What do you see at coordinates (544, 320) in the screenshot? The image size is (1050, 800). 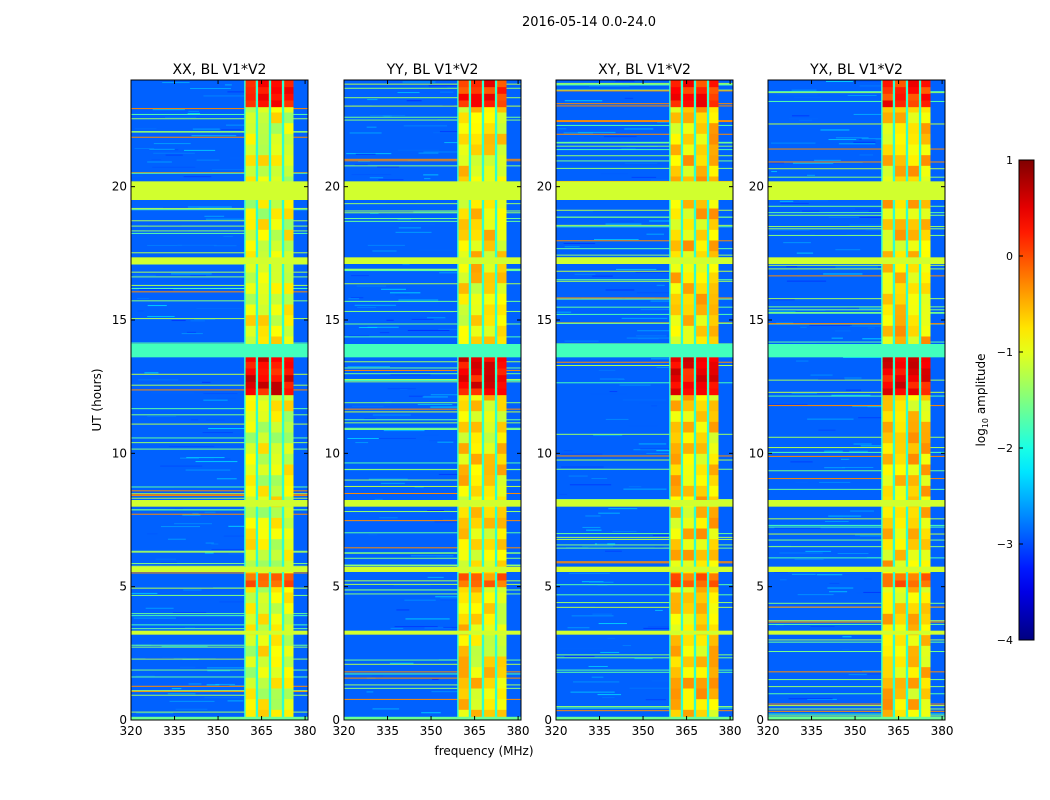 I see `y-tick-label: 15` at bounding box center [544, 320].